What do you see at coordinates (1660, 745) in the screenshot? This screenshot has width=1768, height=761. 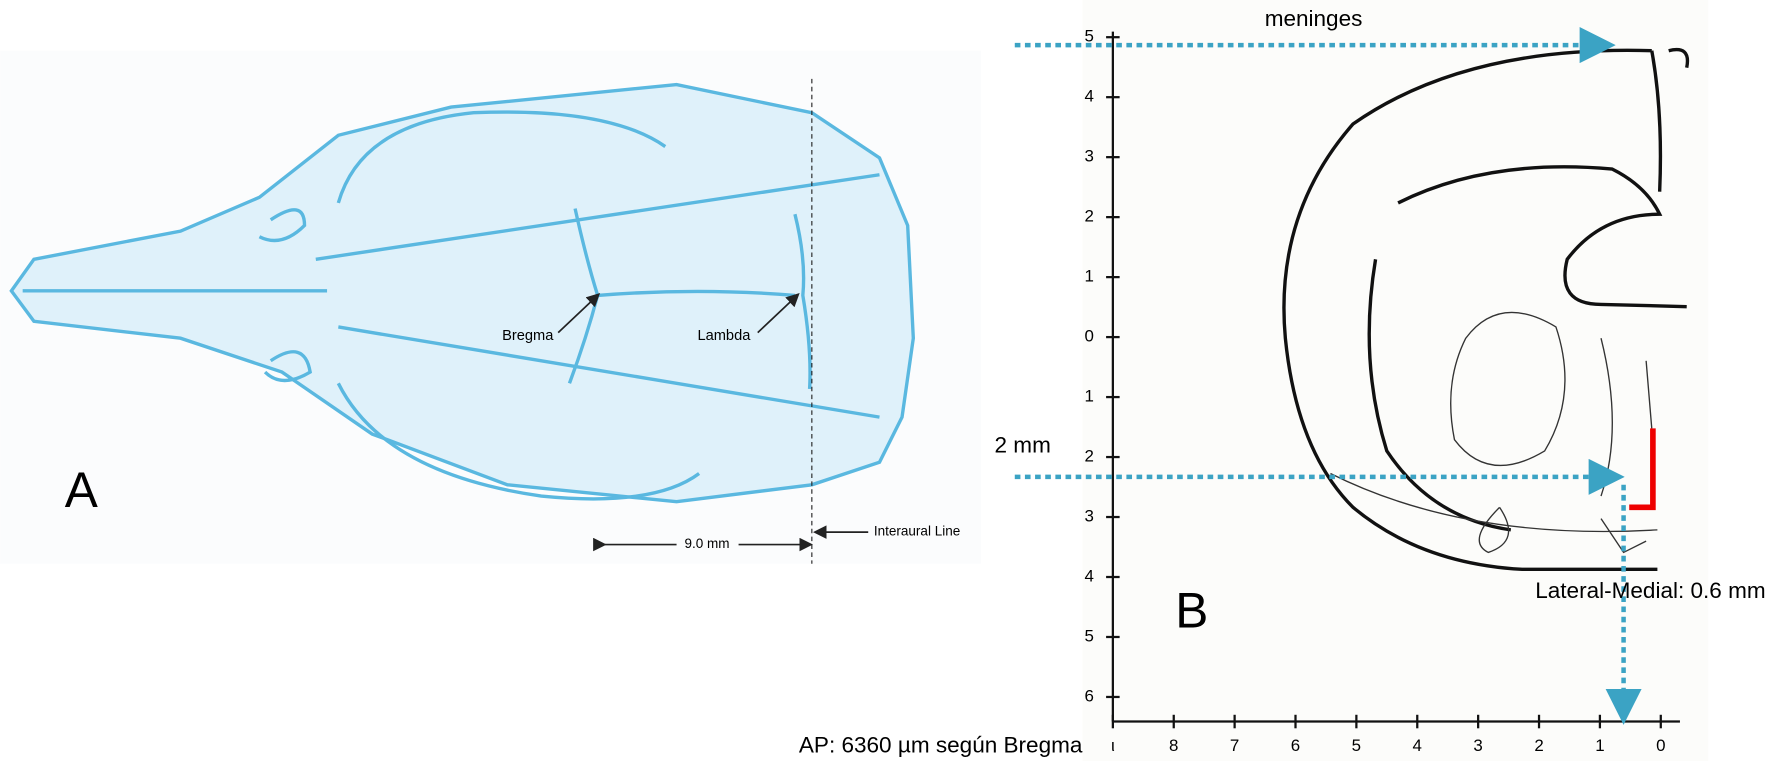 I see `x-axis-label: 0` at bounding box center [1660, 745].